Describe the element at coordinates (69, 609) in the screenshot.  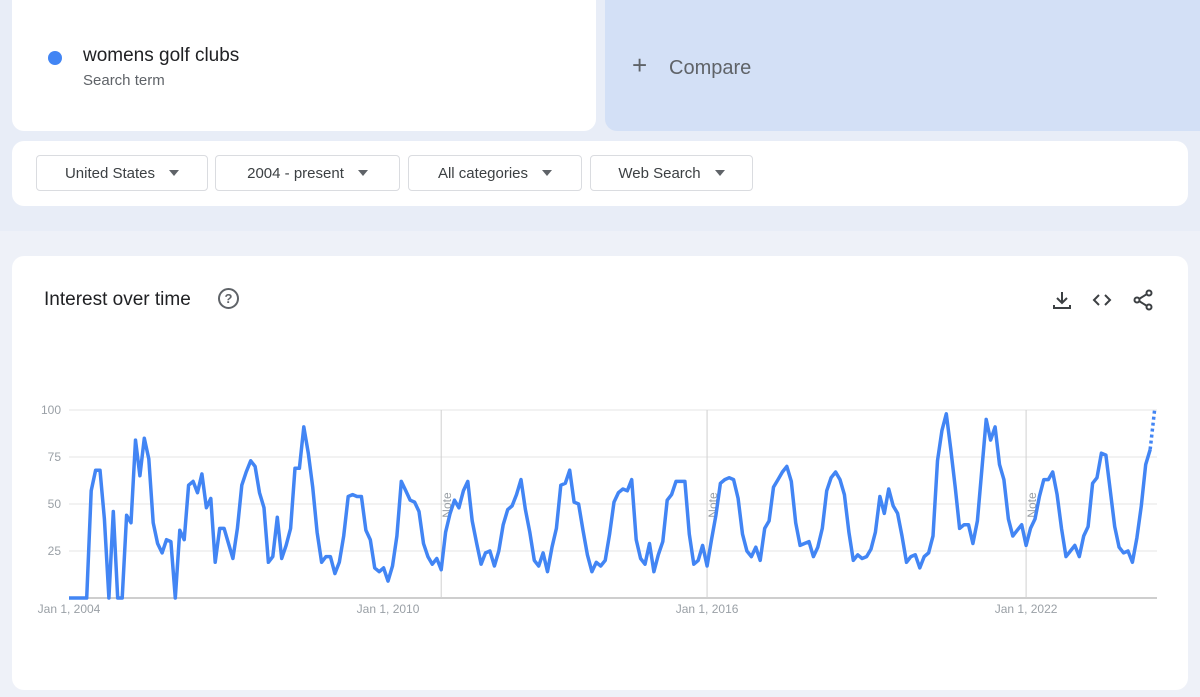
I see `x-tick-label: Jan 1, 2004` at that location.